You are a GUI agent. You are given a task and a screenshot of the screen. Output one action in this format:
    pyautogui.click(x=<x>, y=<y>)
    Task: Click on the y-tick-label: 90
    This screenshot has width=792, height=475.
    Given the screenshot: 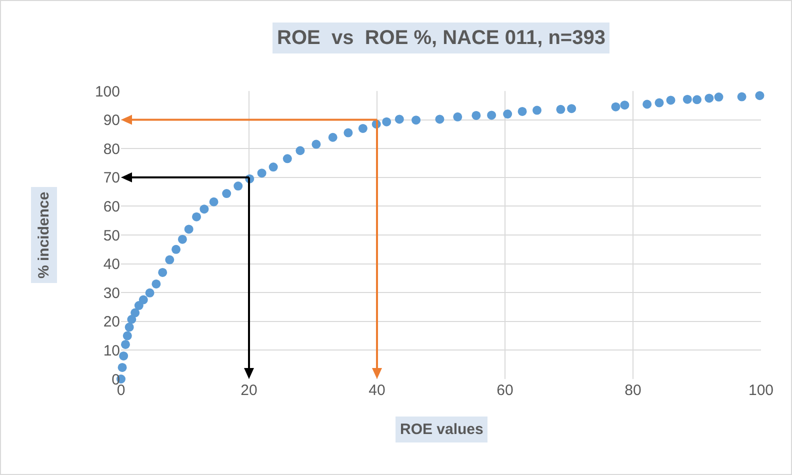 What is the action you would take?
    pyautogui.click(x=111, y=121)
    